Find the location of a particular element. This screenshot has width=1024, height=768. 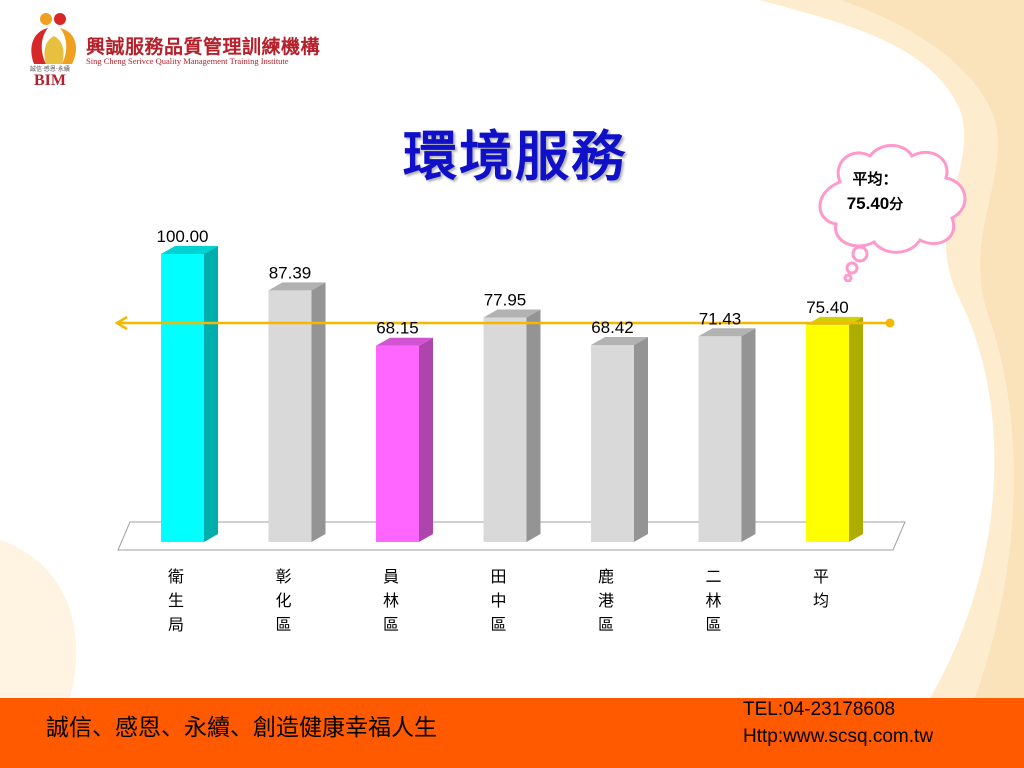

average-callout-unit: 分 is located at coordinates (896, 205).